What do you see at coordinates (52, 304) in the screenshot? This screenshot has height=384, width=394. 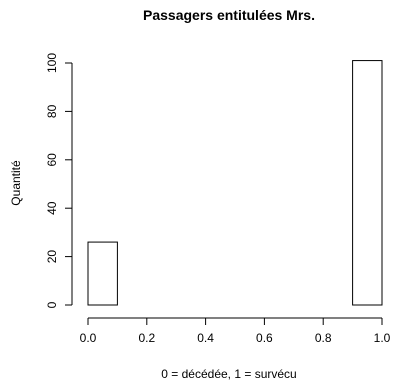 I see `y-tick-label: 0` at bounding box center [52, 304].